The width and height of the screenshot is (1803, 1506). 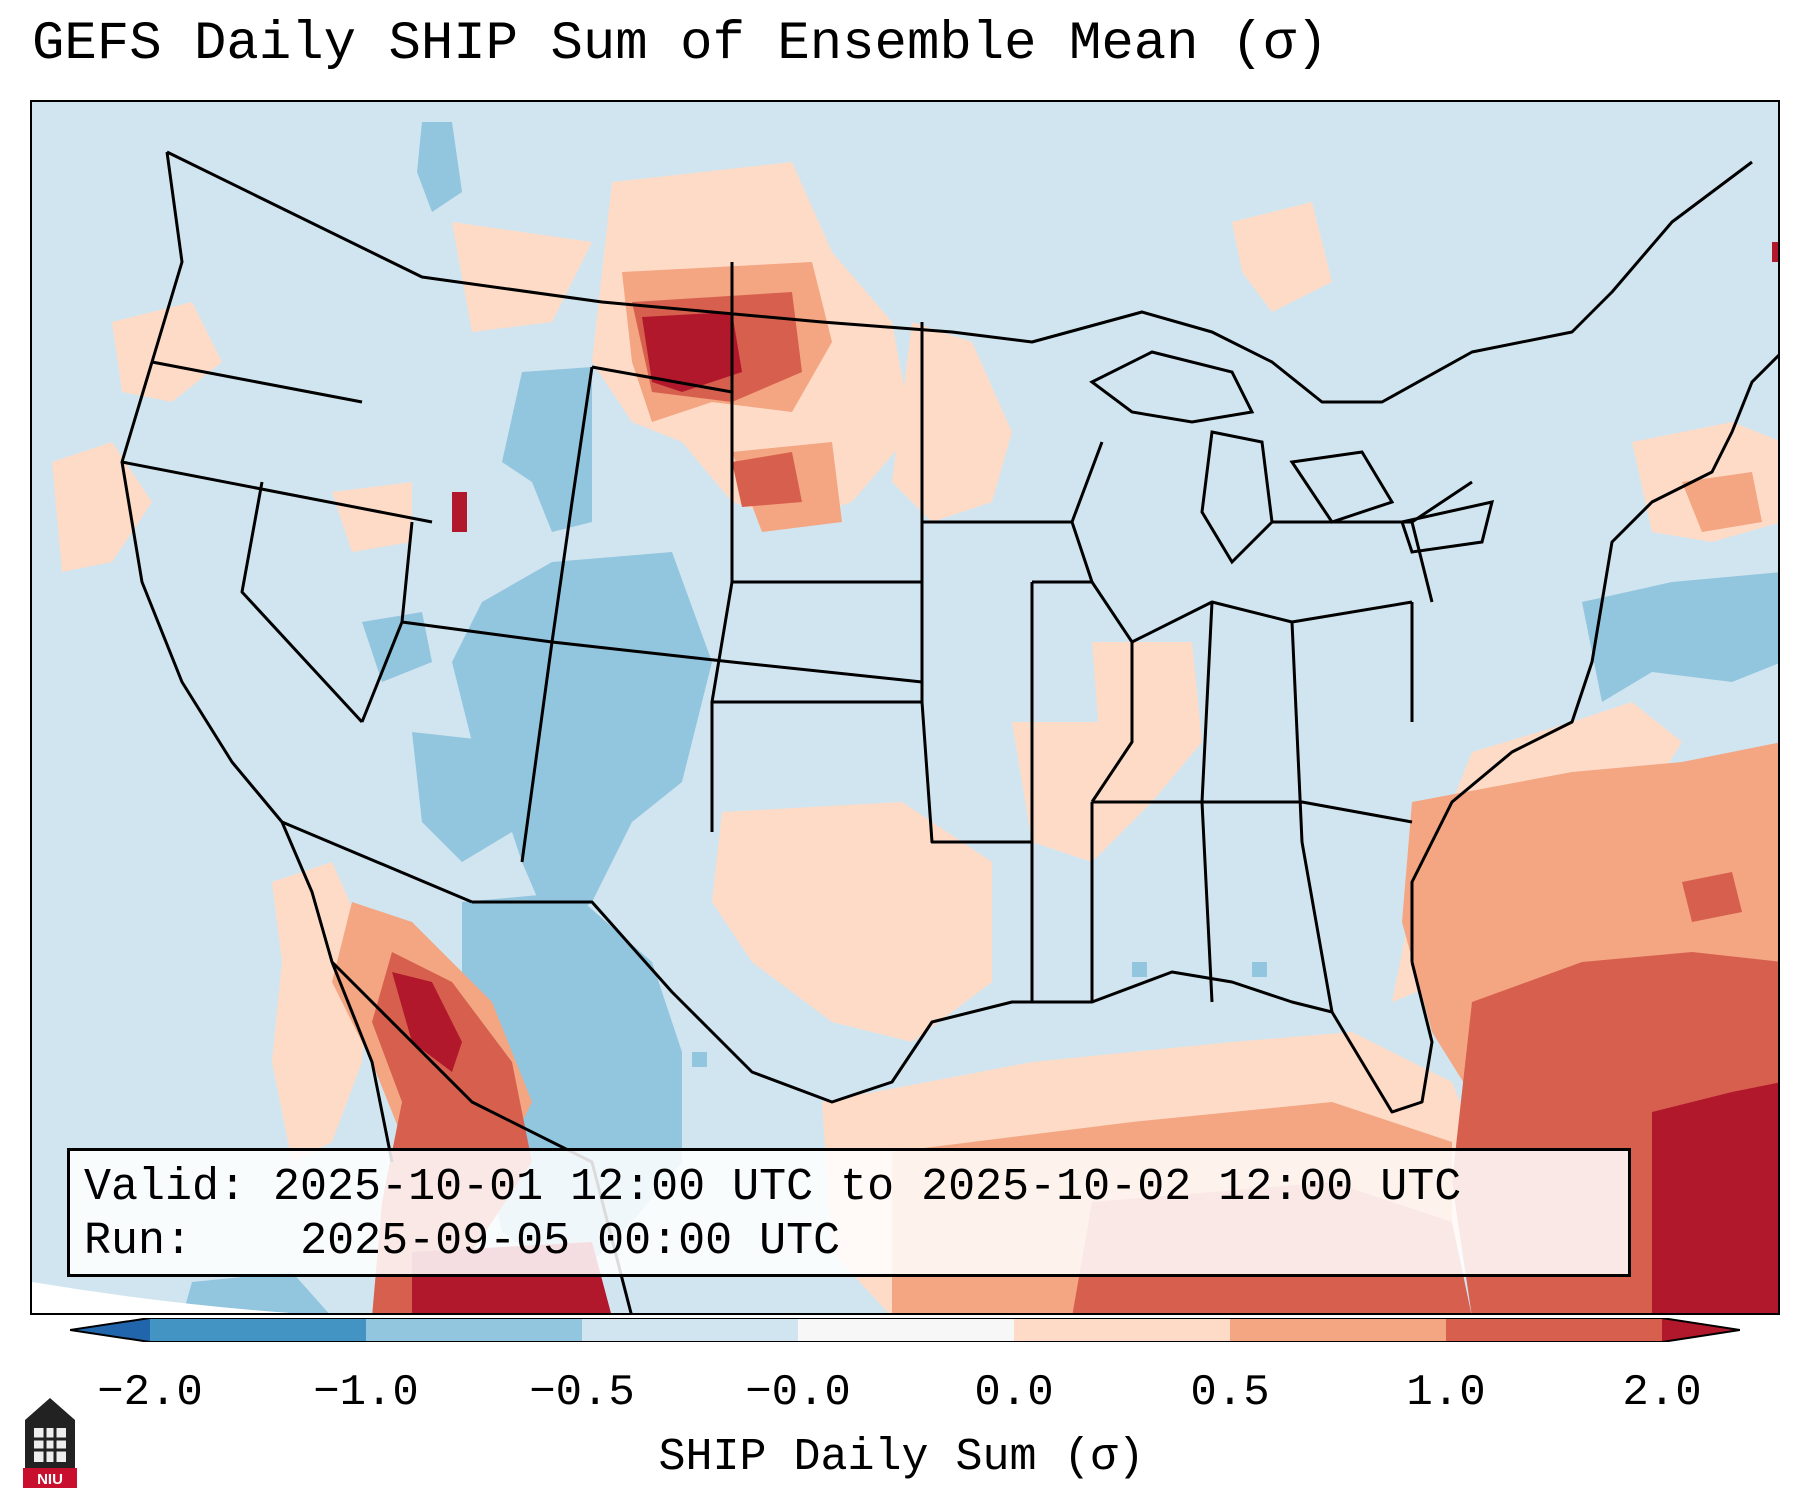 I want to click on map-title: GEFS Daily SHIP Sum of Ensemble Mean (σ), so click(x=680, y=44).